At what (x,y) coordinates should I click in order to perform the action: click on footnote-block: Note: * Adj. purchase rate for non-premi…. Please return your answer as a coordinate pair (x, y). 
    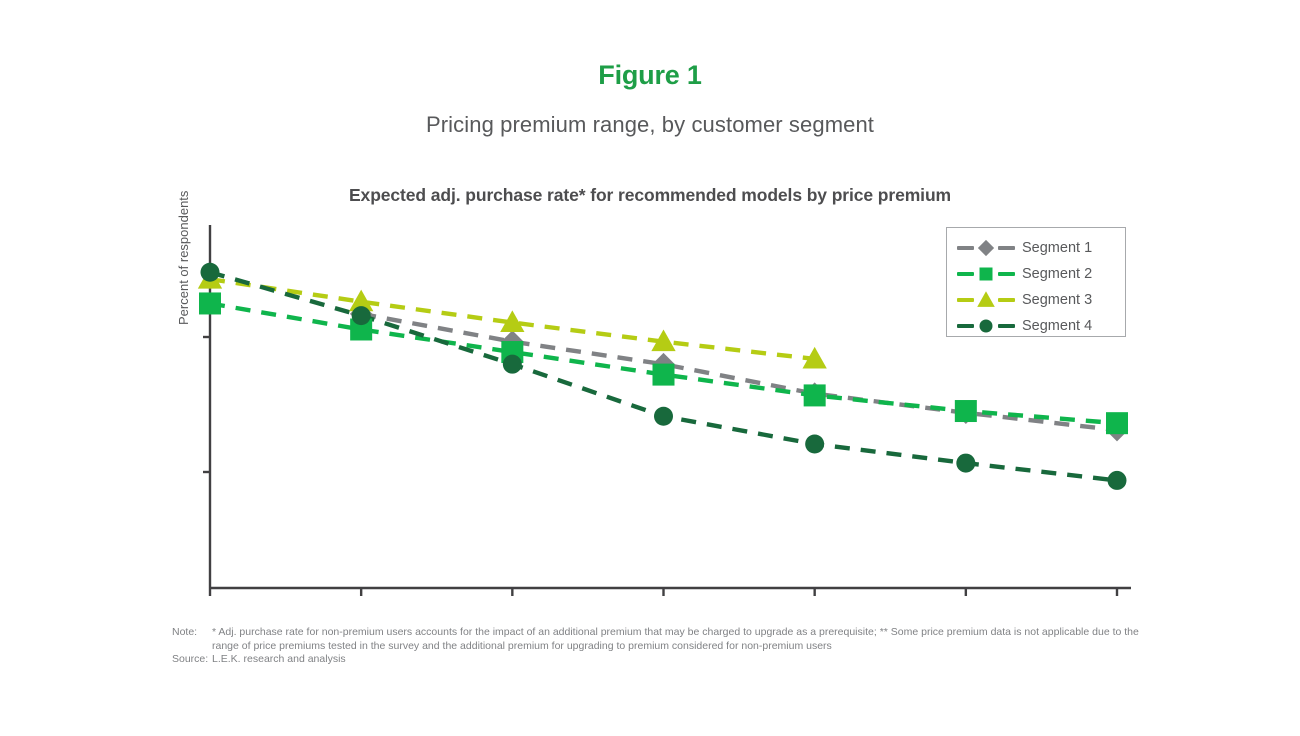
    Looking at the image, I should click on (659, 646).